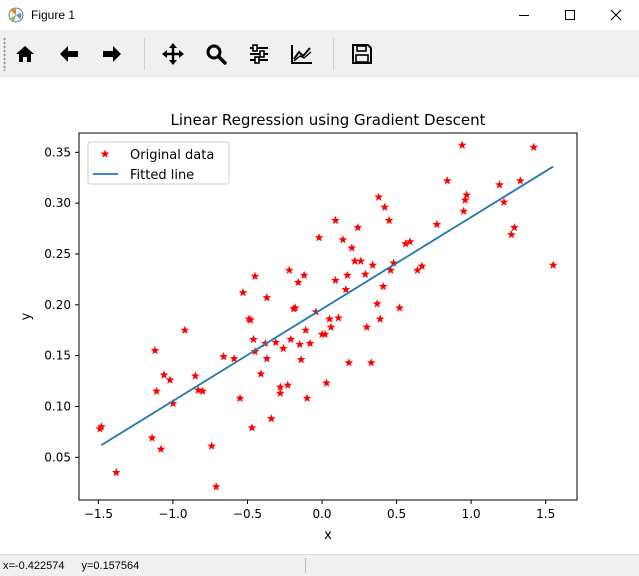  I want to click on forward-arrow-icon, so click(112, 54).